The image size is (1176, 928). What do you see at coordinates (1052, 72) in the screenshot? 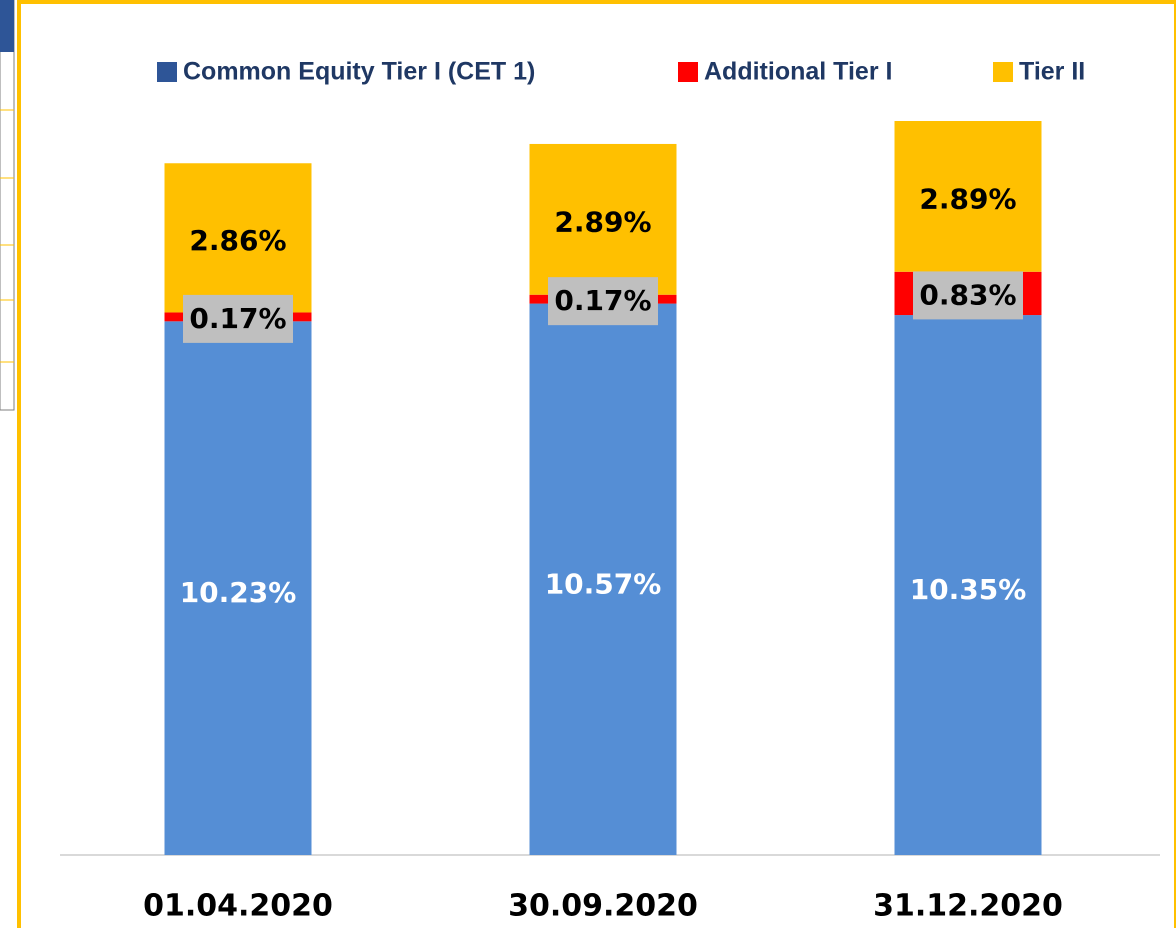
I see `legend-label: Tier II` at bounding box center [1052, 72].